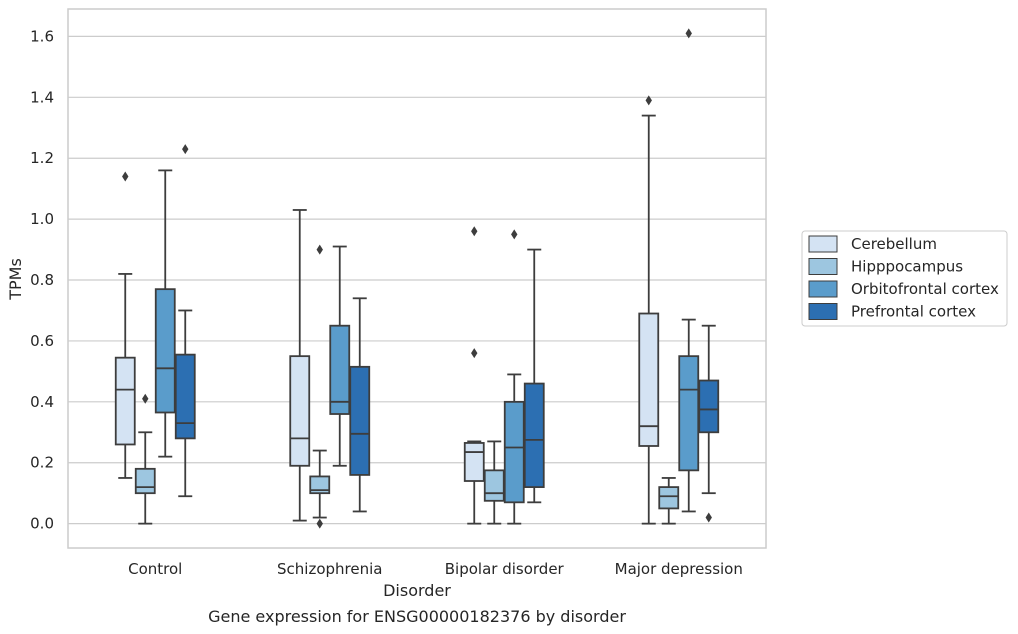 The width and height of the screenshot is (1018, 634). Describe the element at coordinates (505, 569) in the screenshot. I see `x-tick-label: Bipolar disorder` at that location.